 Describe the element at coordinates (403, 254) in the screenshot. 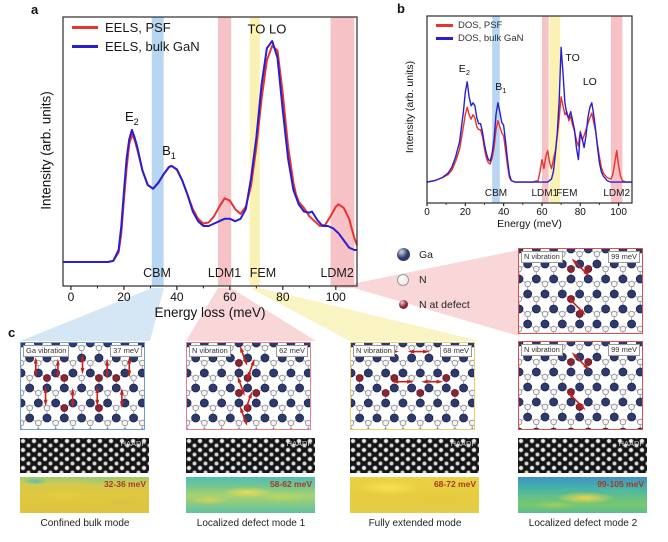

I see `ga-atom-icon` at that location.